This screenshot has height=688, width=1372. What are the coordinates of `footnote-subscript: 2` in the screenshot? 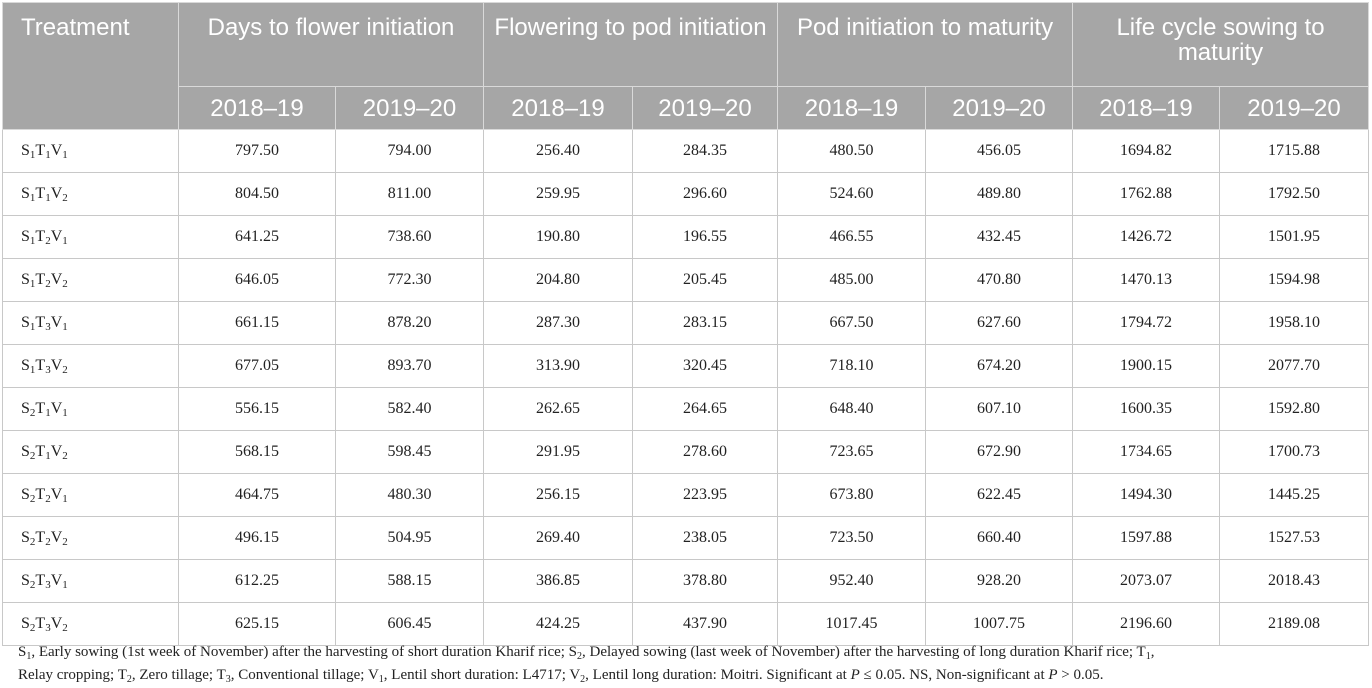 It's located at (580, 656).